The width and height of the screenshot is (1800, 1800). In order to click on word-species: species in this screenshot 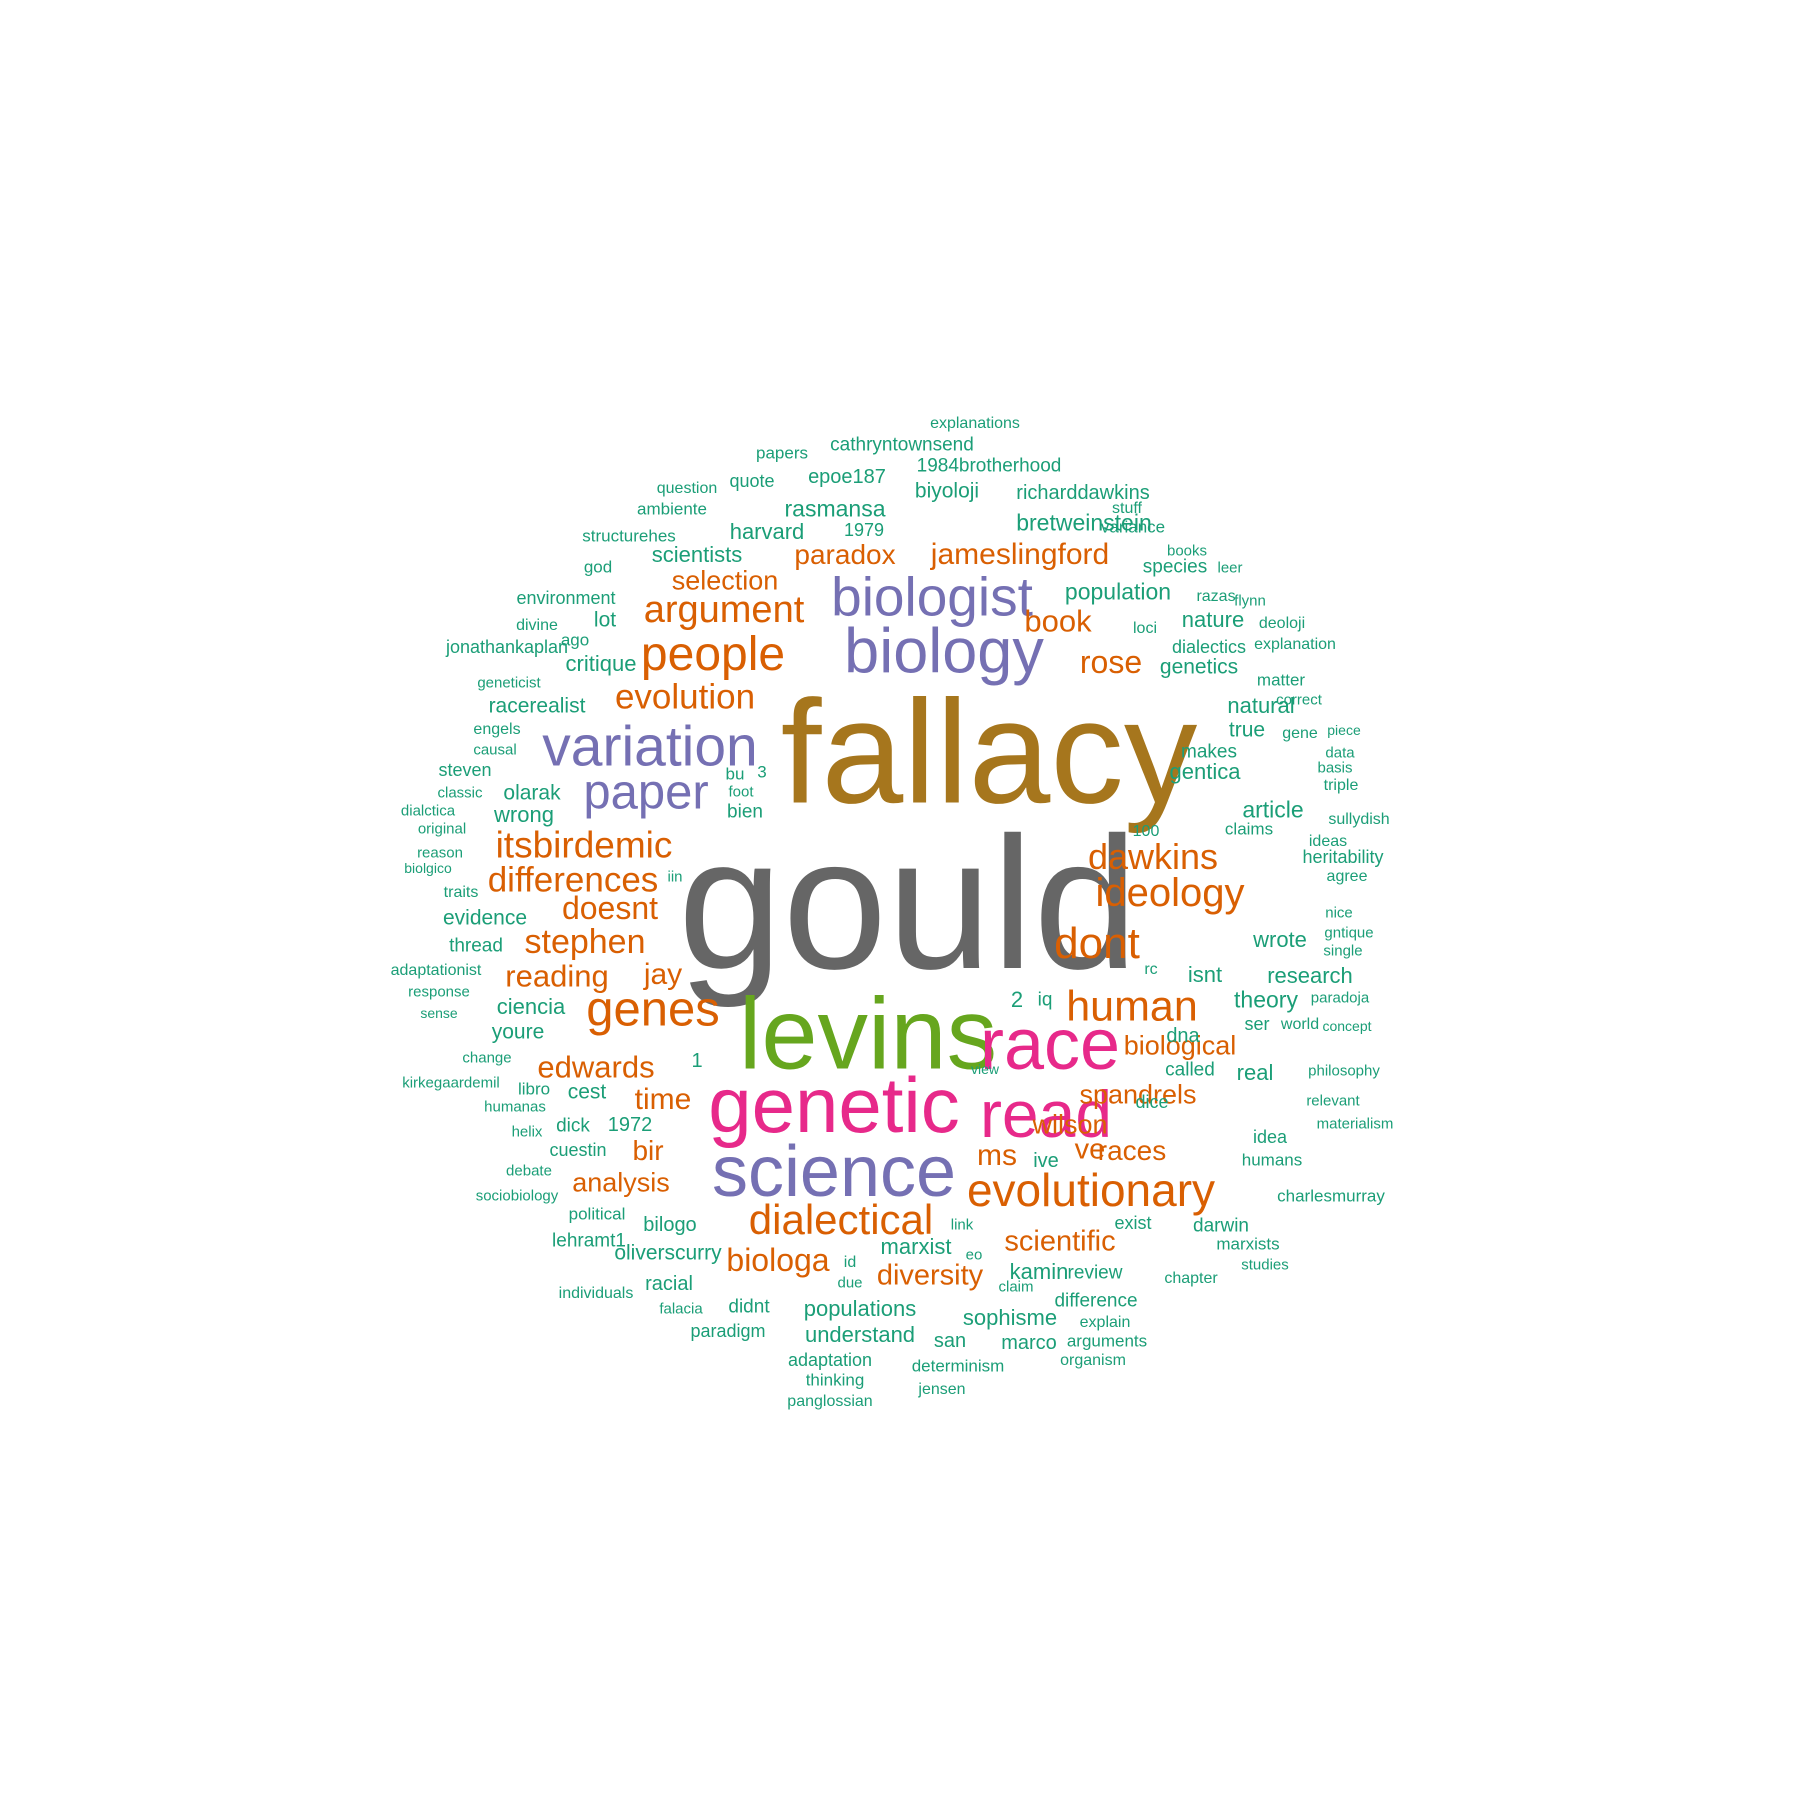, I will do `click(1175, 567)`.